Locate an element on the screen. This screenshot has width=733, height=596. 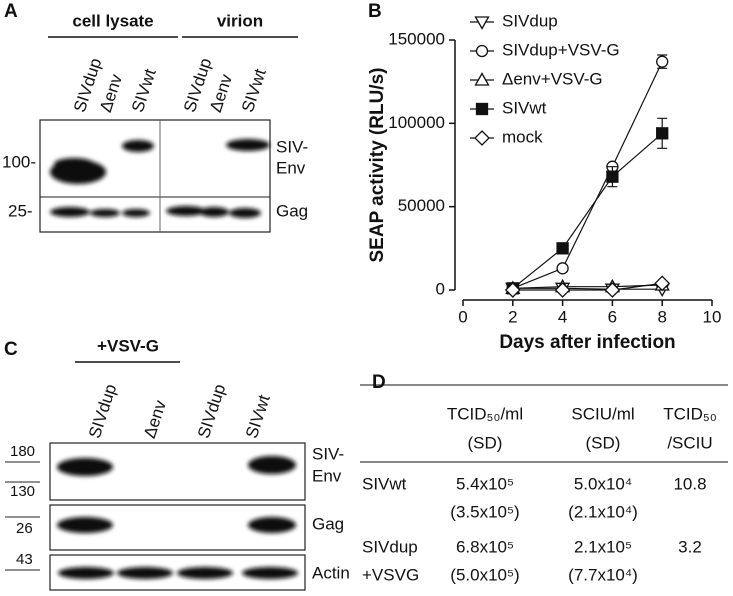
x-tick-label: 4 is located at coordinates (562, 316).